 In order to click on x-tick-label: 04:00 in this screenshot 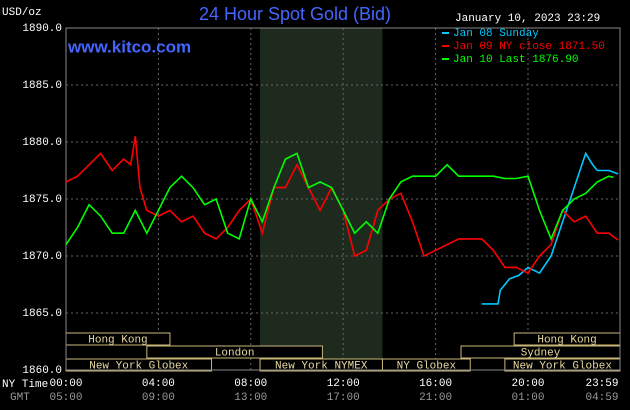, I will do `click(158, 384)`.